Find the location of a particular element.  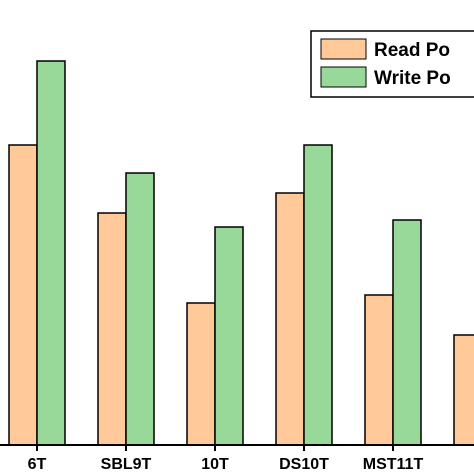

x-tick-label: 6T is located at coordinates (37, 464).